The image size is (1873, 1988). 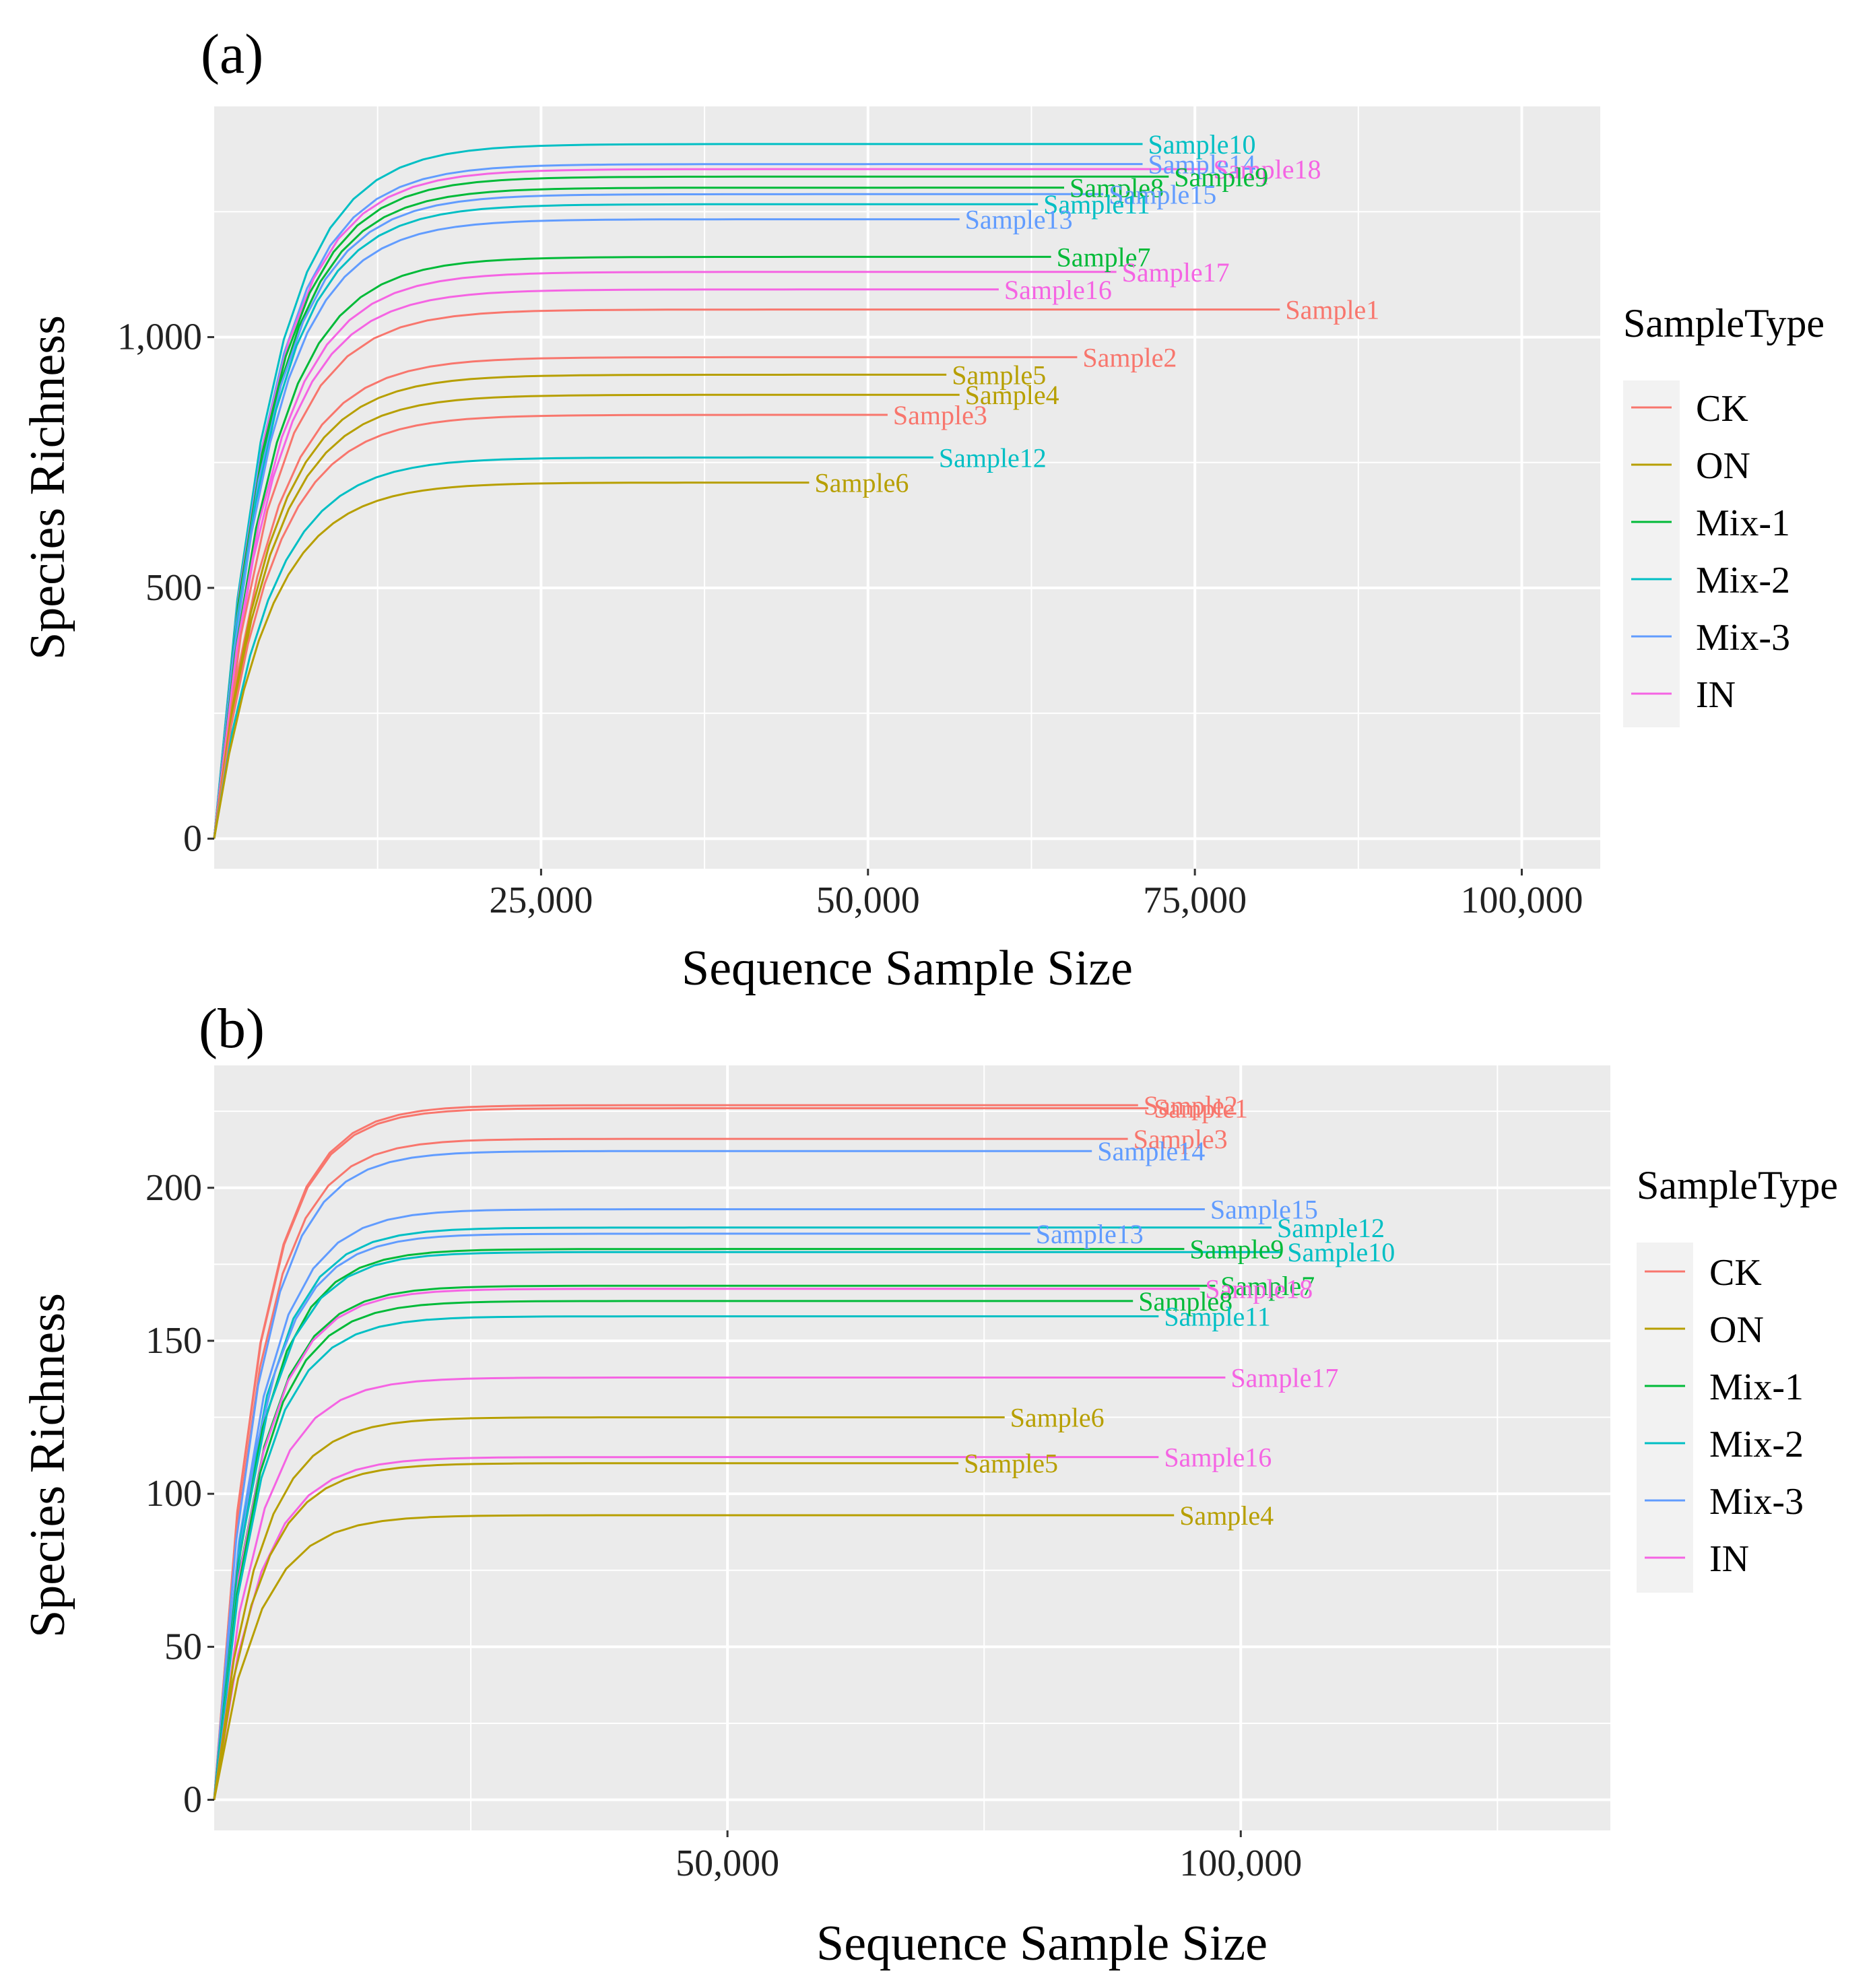 I want to click on y-tick-label: 200, so click(x=174, y=1188).